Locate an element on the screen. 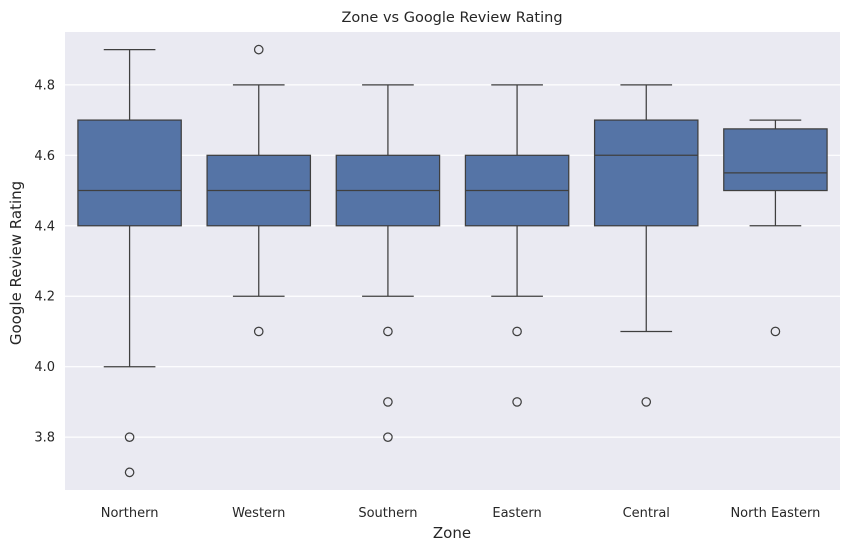  y-tick-label: 4.0 is located at coordinates (44, 367).